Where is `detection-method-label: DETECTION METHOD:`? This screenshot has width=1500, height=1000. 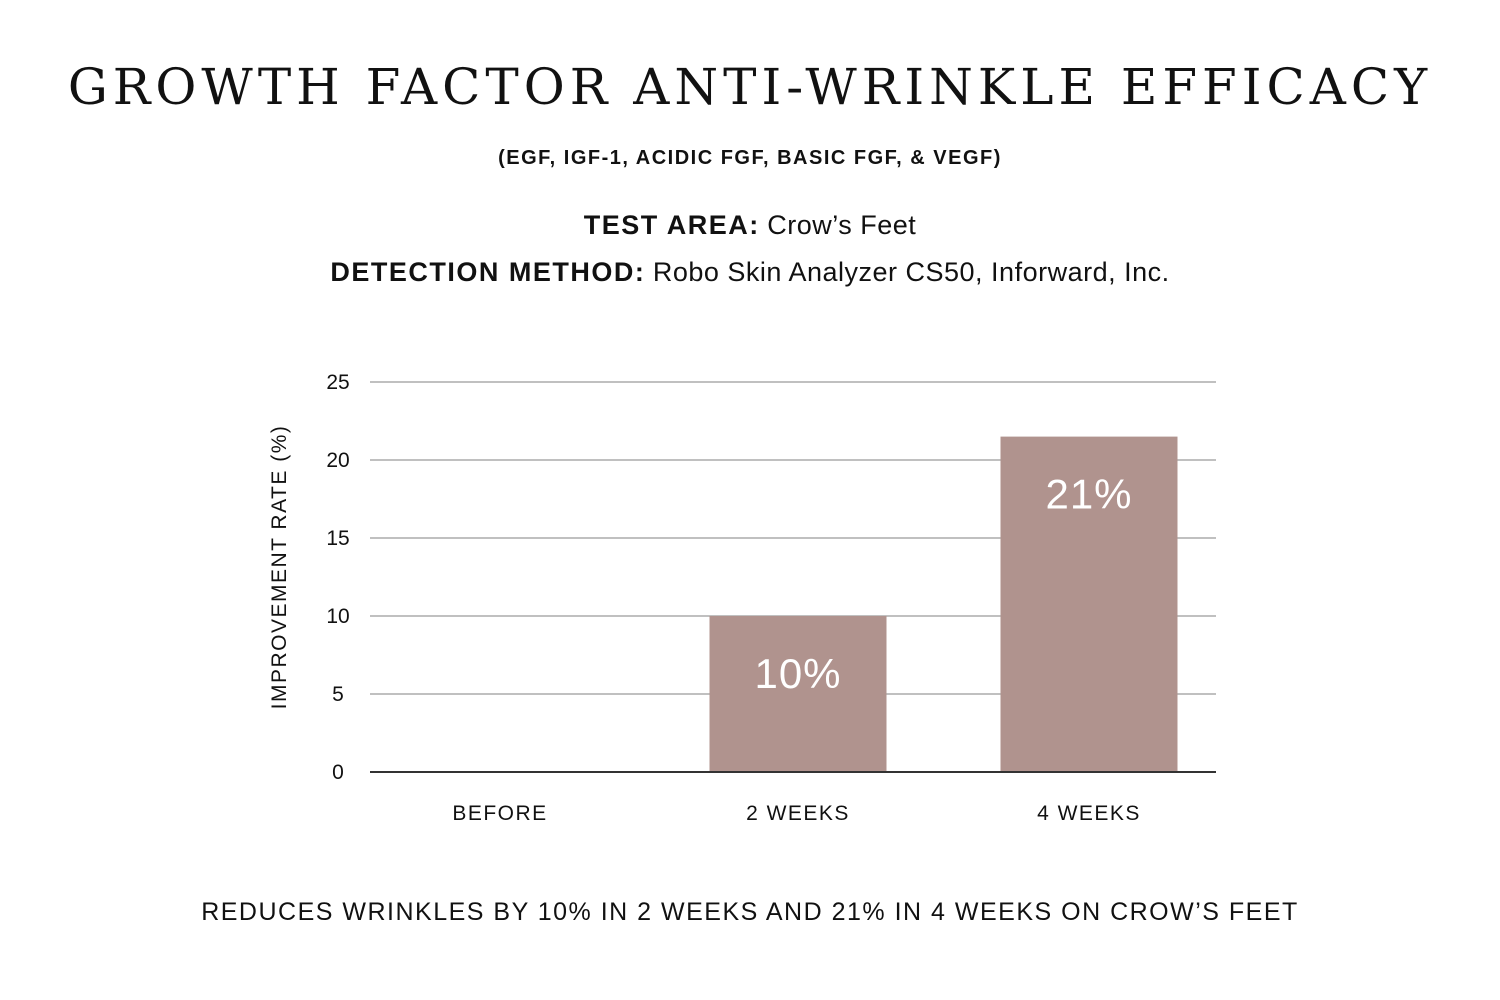
detection-method-label: DETECTION METHOD: is located at coordinates (488, 272).